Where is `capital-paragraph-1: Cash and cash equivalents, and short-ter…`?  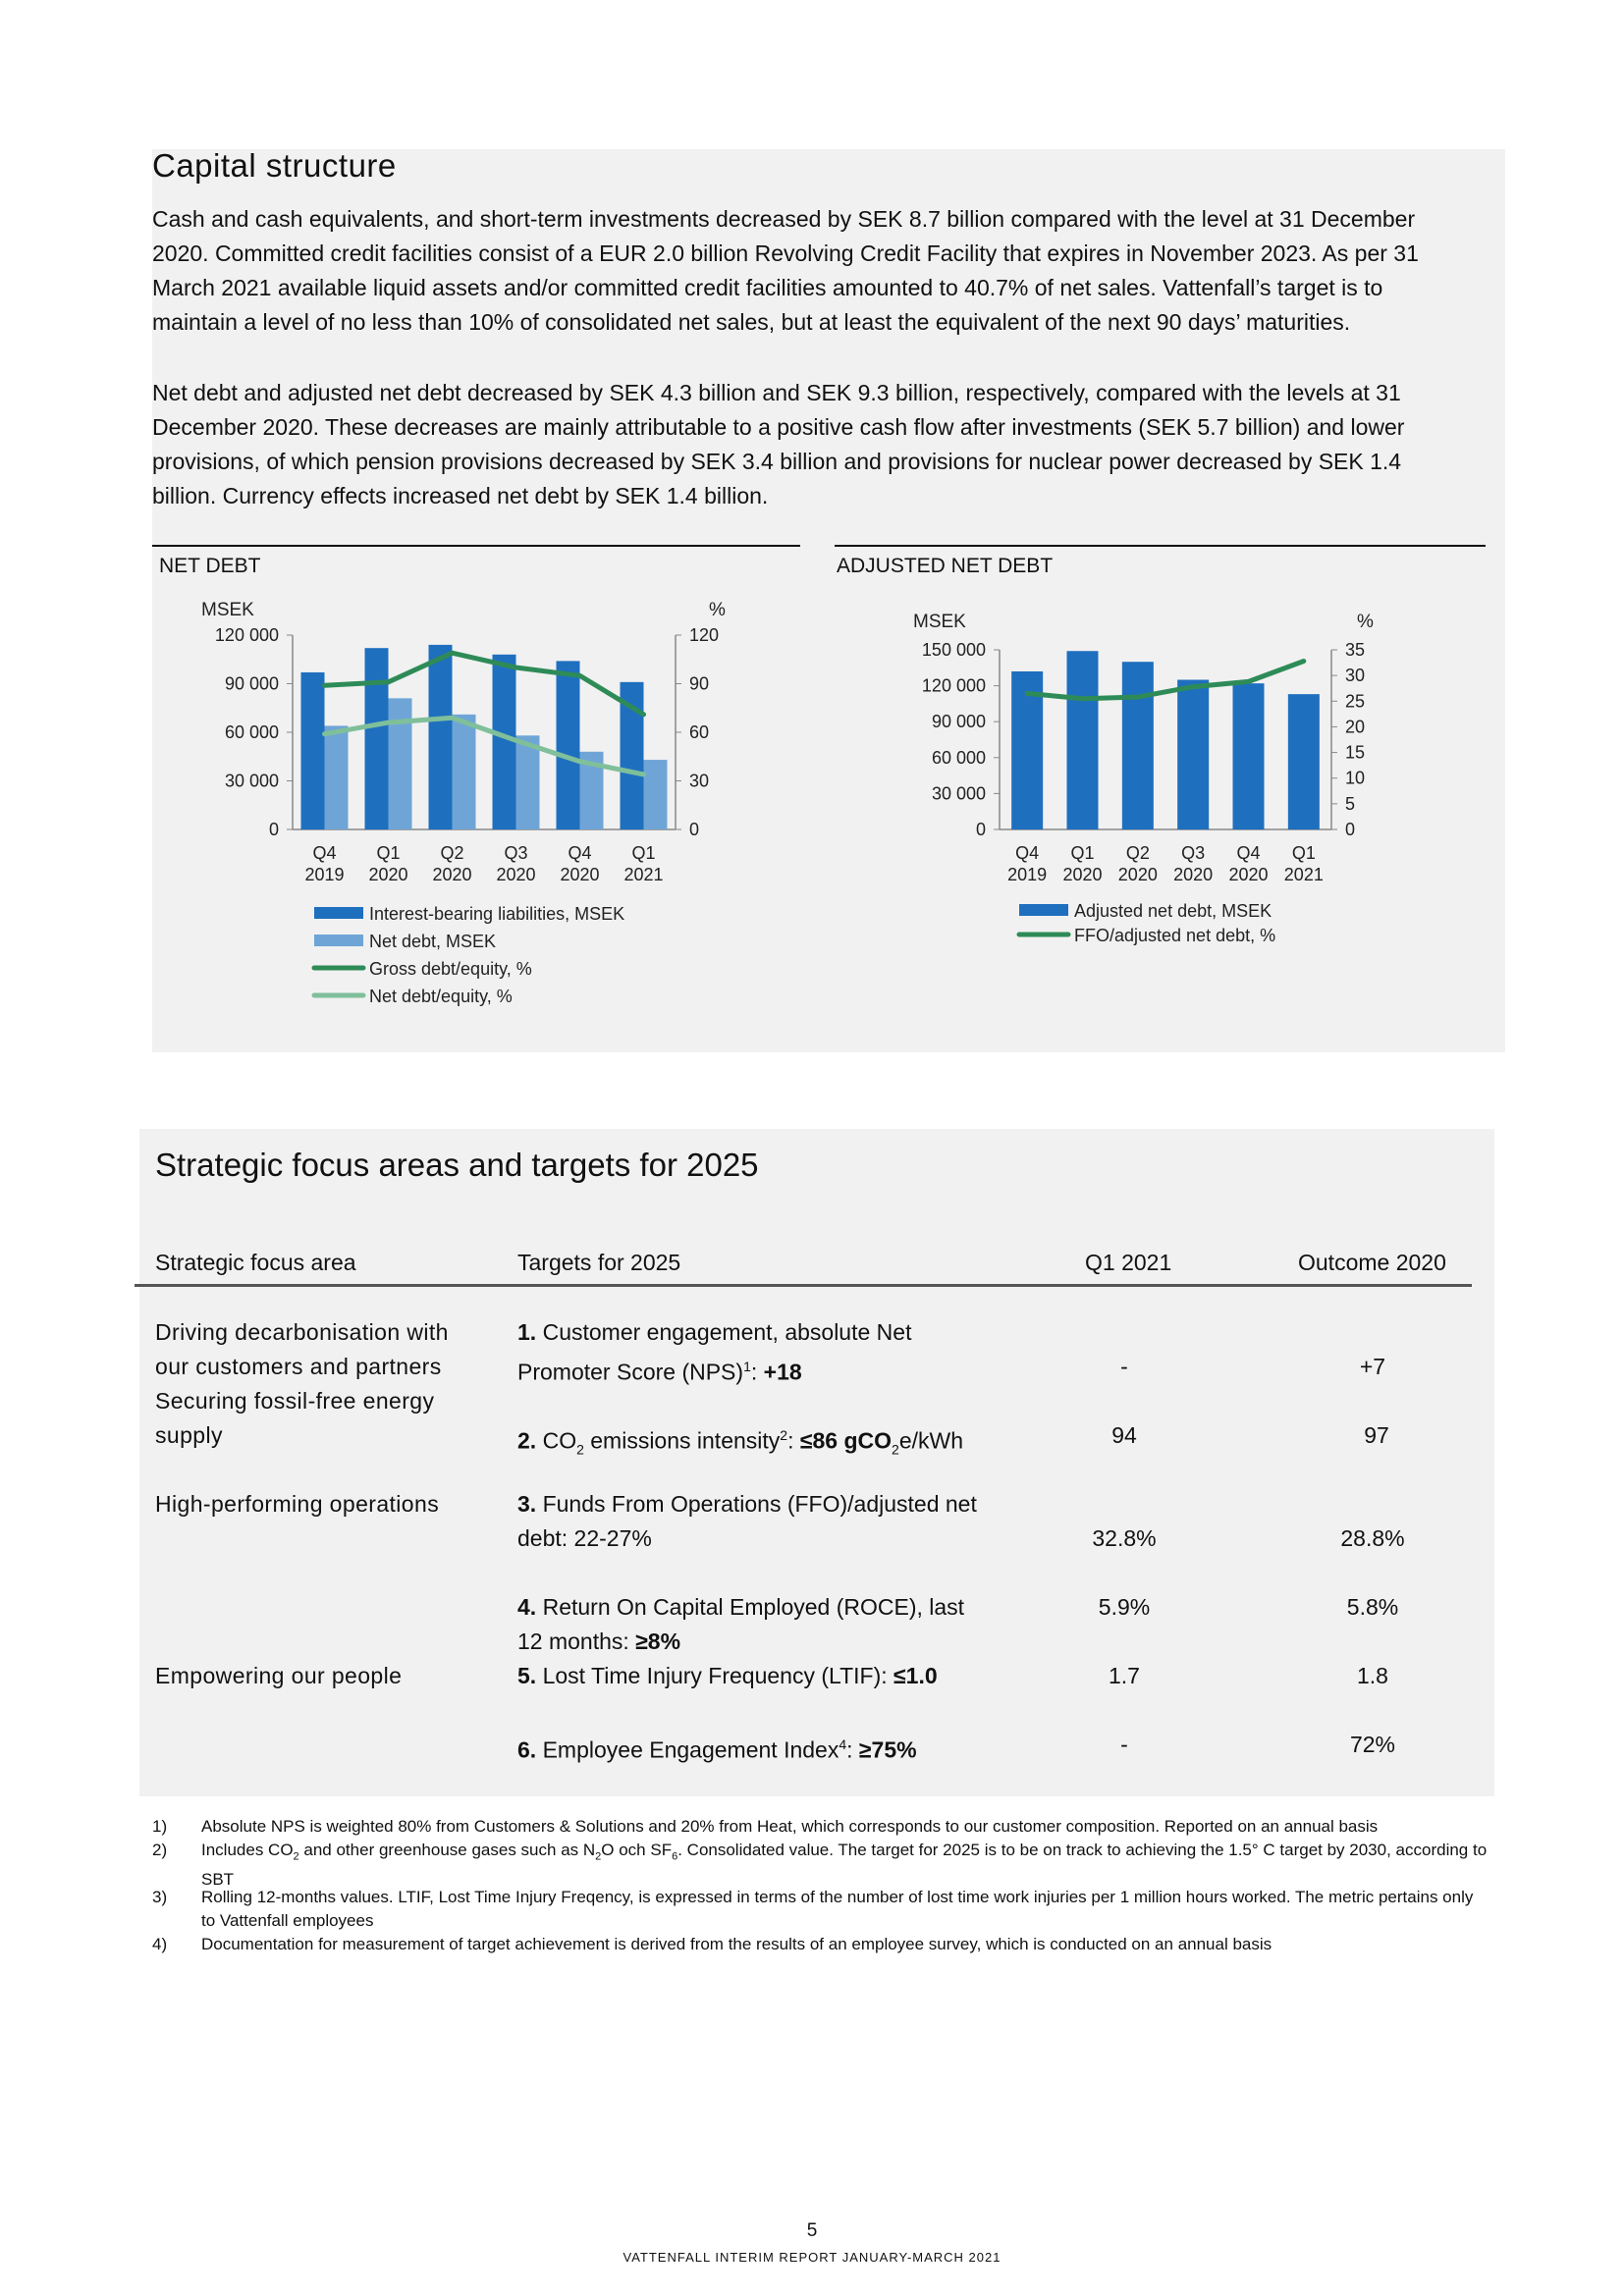
capital-paragraph-1: Cash and cash equivalents, and short-ter… is located at coordinates (785, 270).